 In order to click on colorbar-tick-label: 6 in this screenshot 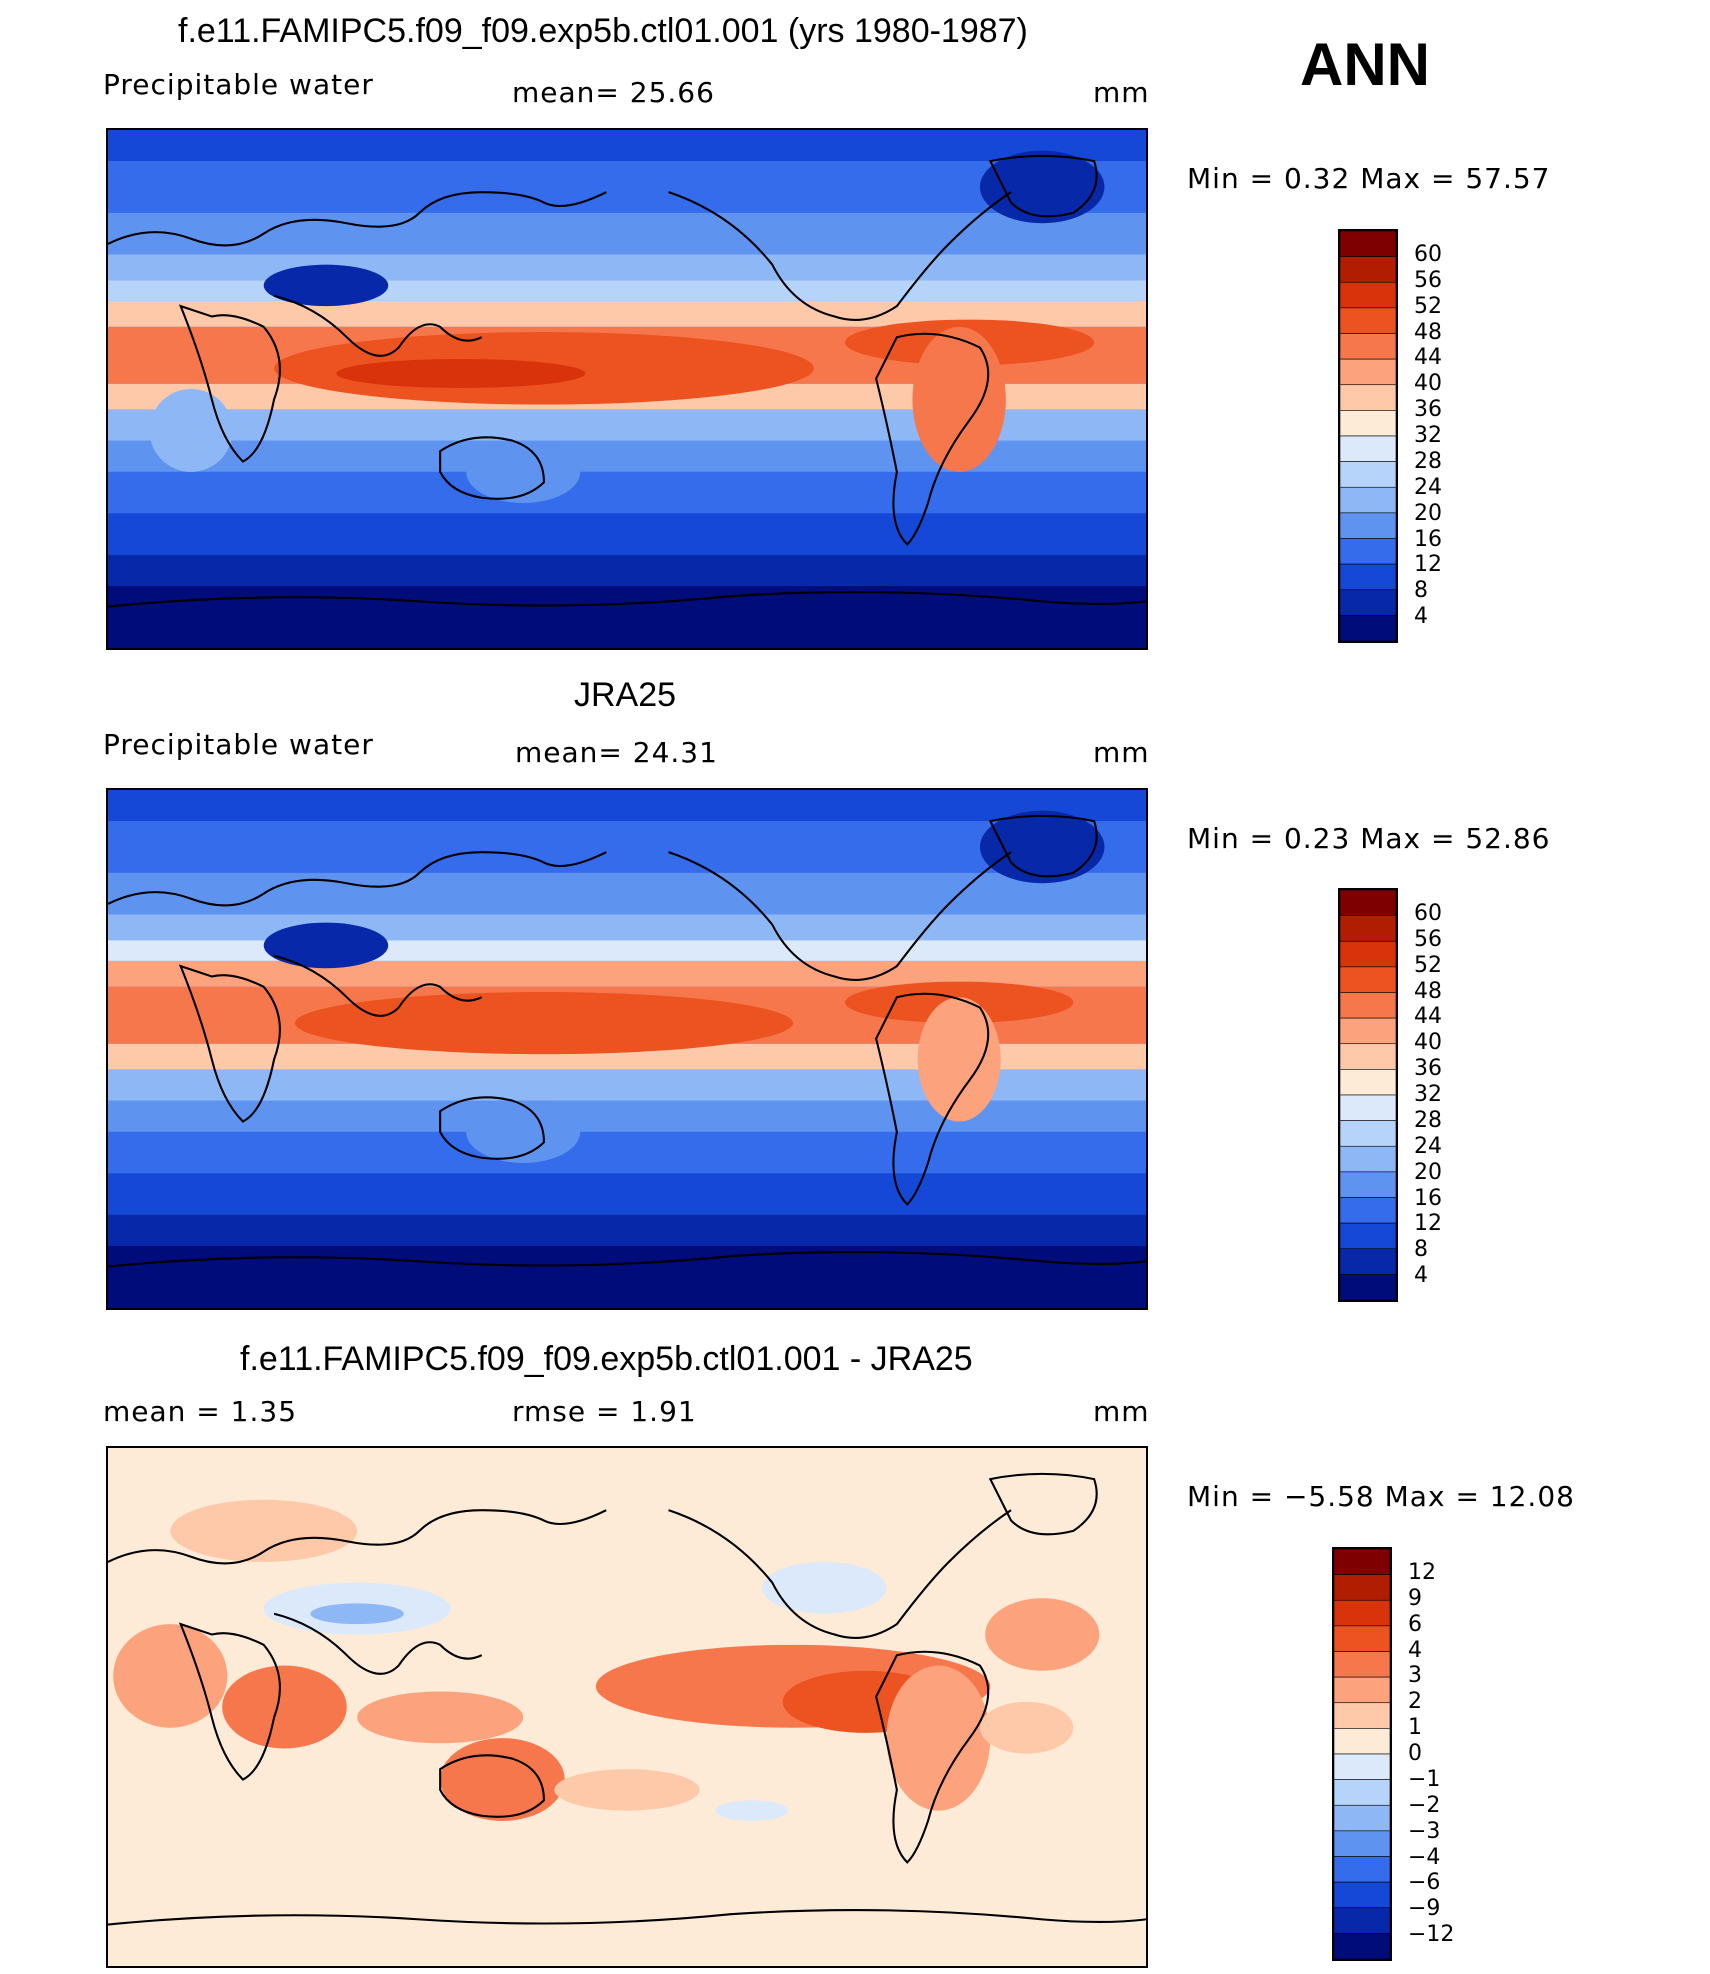, I will do `click(1415, 1624)`.